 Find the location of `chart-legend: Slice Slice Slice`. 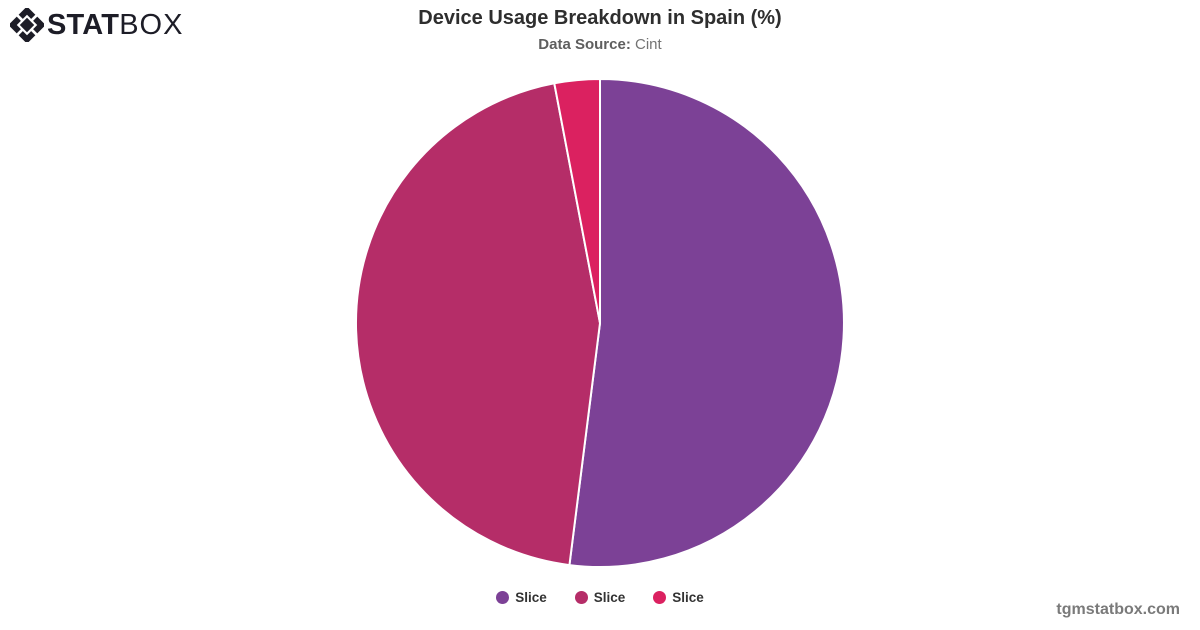

chart-legend: Slice Slice Slice is located at coordinates (600, 597).